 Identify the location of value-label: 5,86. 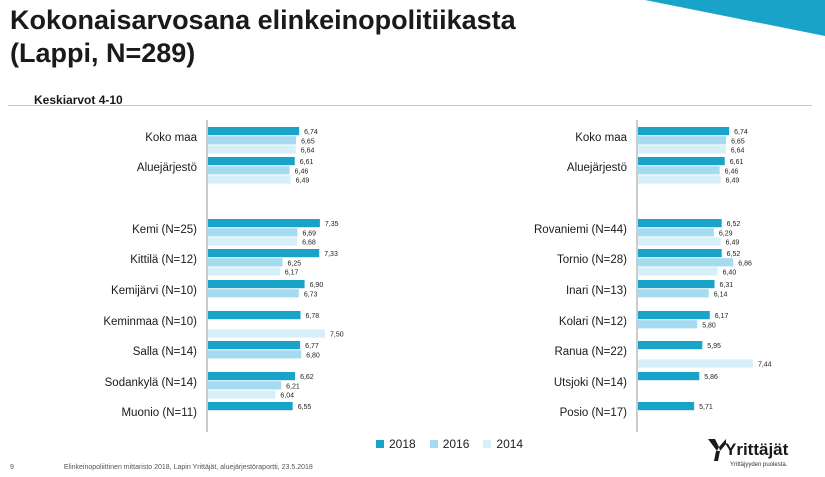
(711, 377).